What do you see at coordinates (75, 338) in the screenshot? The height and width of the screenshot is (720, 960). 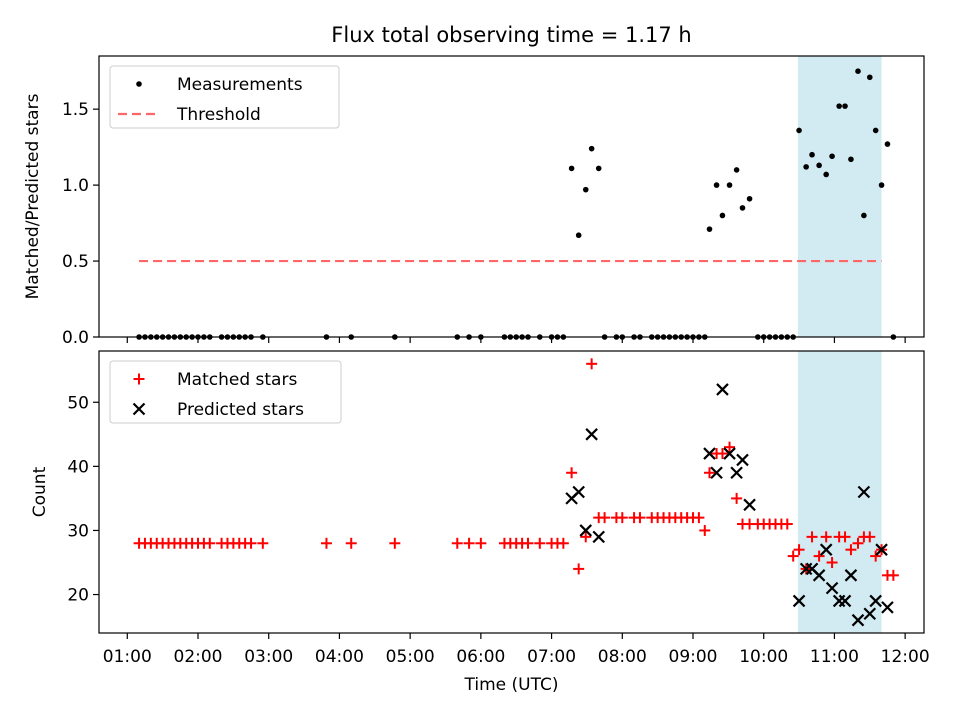 I see `y-tick-label: 0.0` at bounding box center [75, 338].